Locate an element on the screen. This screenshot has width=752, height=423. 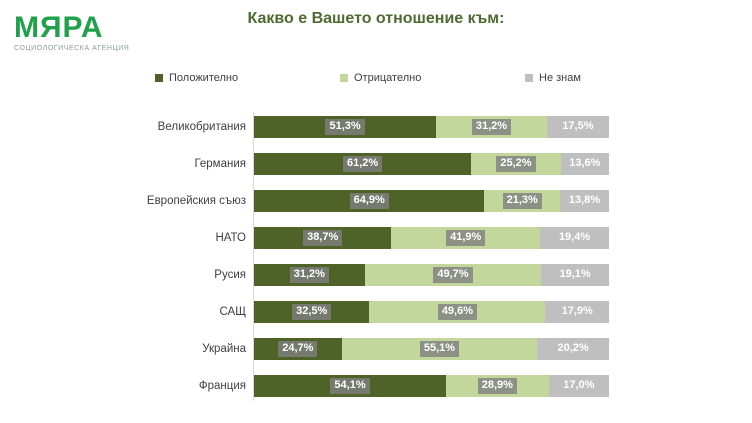
chart-row: САЩ 32,5% 49,6% 17,9% is located at coordinates (376, 315).